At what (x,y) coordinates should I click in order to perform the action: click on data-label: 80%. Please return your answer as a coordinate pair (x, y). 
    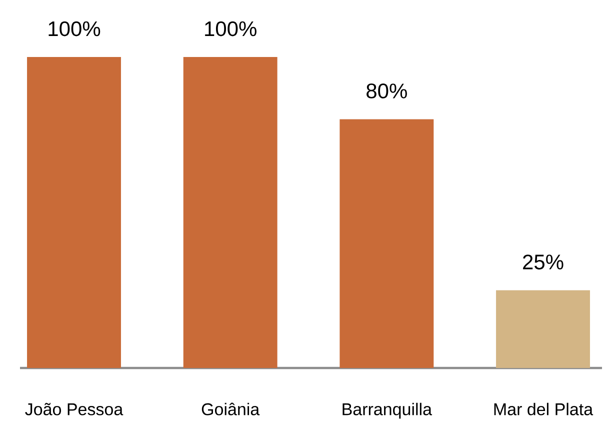
    Looking at the image, I should click on (386, 91).